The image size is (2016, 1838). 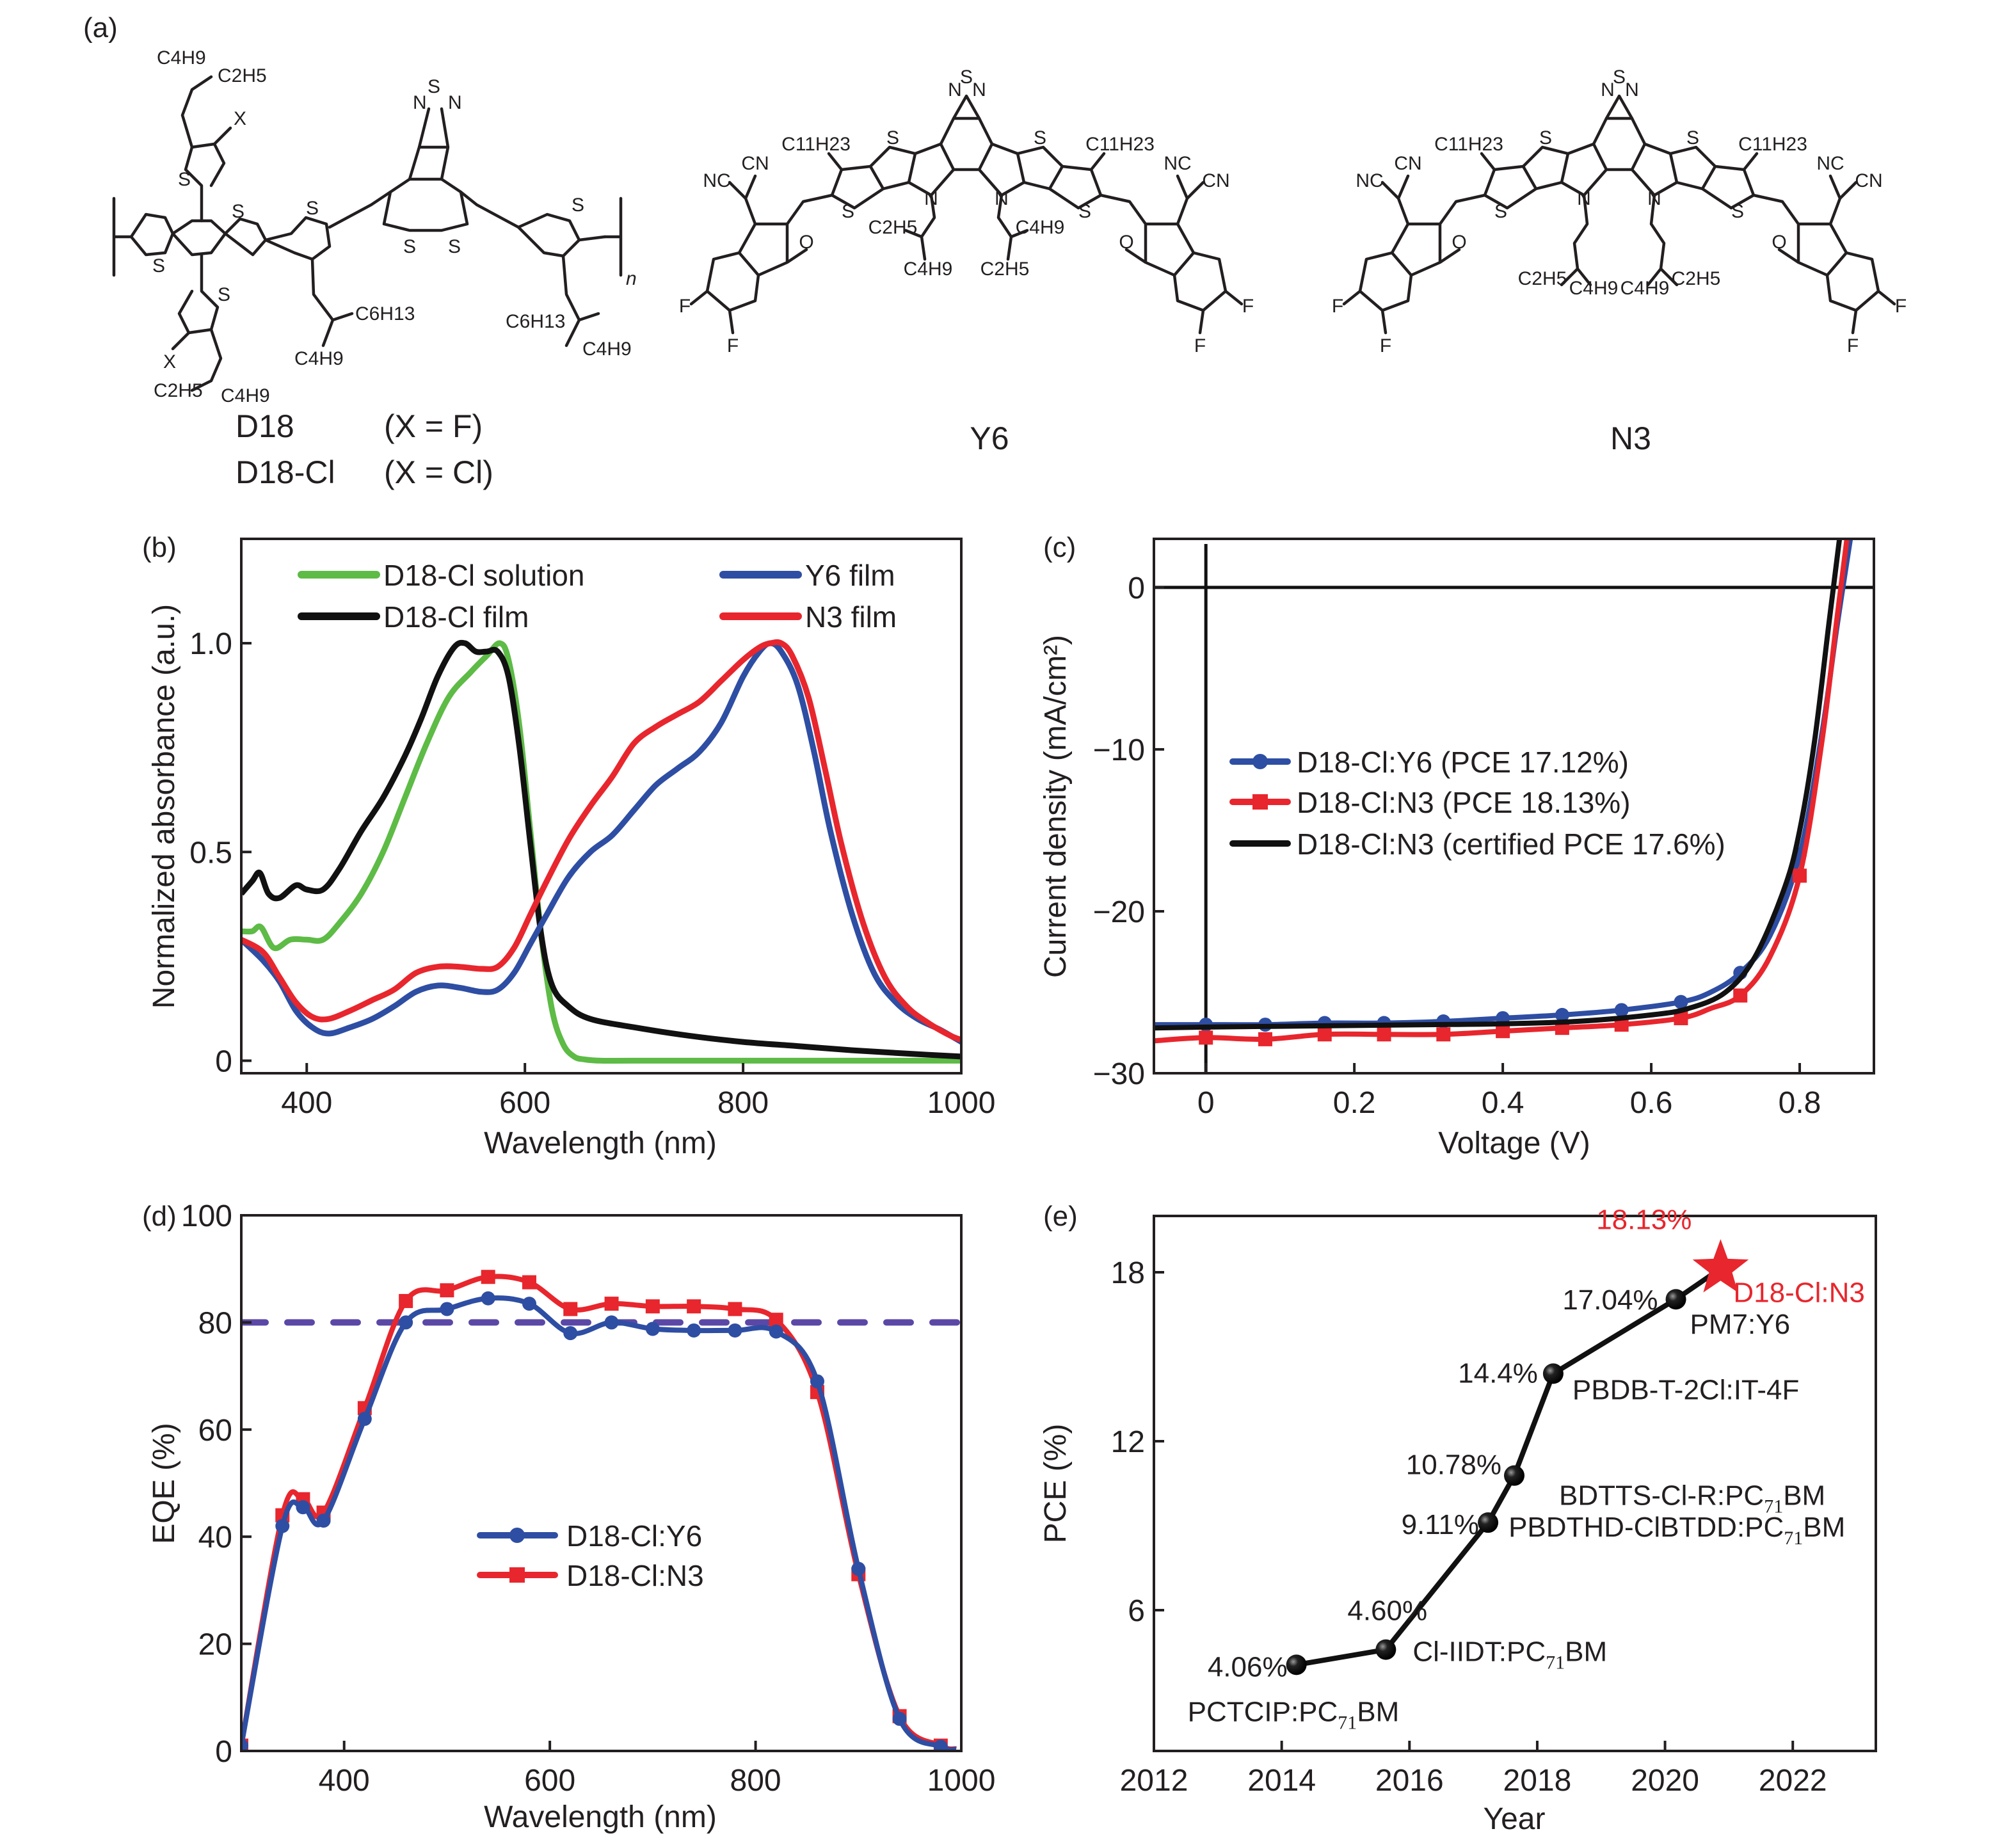 What do you see at coordinates (245, 237) in the screenshot?
I see `bdt-right-thiophene` at bounding box center [245, 237].